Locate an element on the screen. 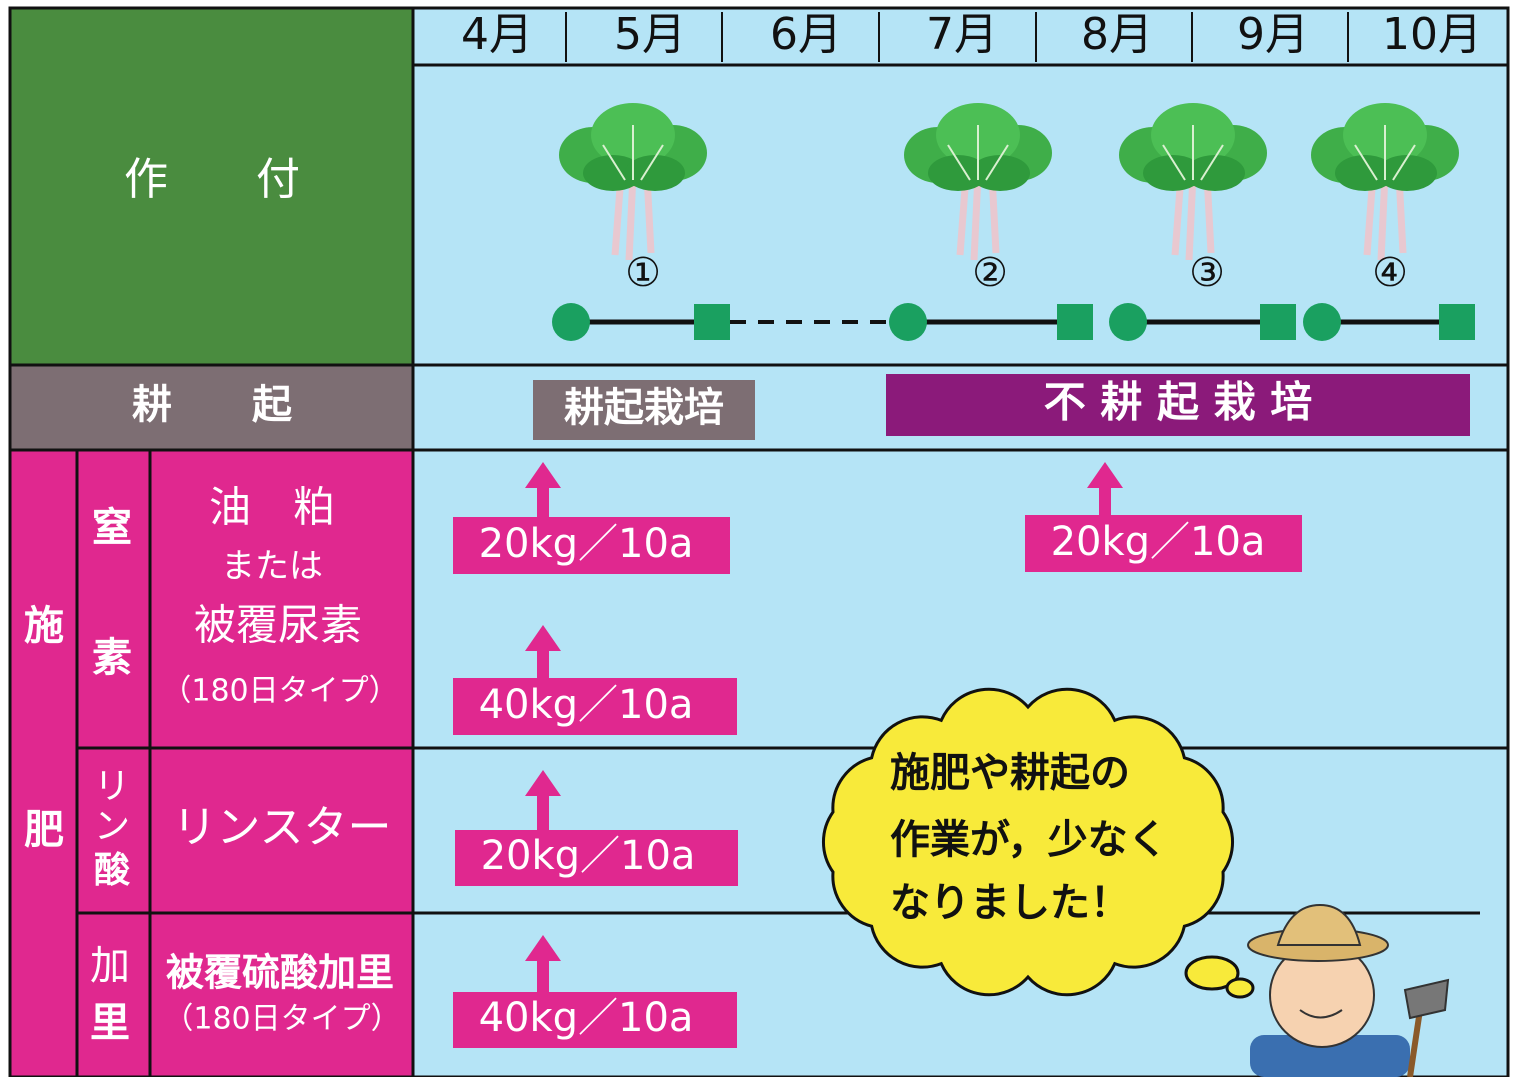 The width and height of the screenshot is (1518, 1077). speech-text: 作業が，少なく is located at coordinates (1029, 840).